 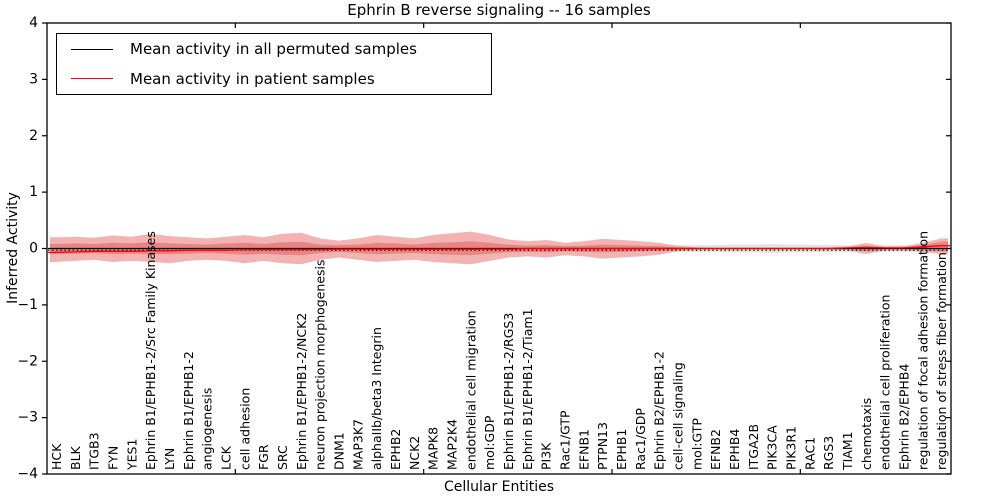 I want to click on category-label: Ephrin B1/EPHB1-2/RGS3, so click(x=508, y=391).